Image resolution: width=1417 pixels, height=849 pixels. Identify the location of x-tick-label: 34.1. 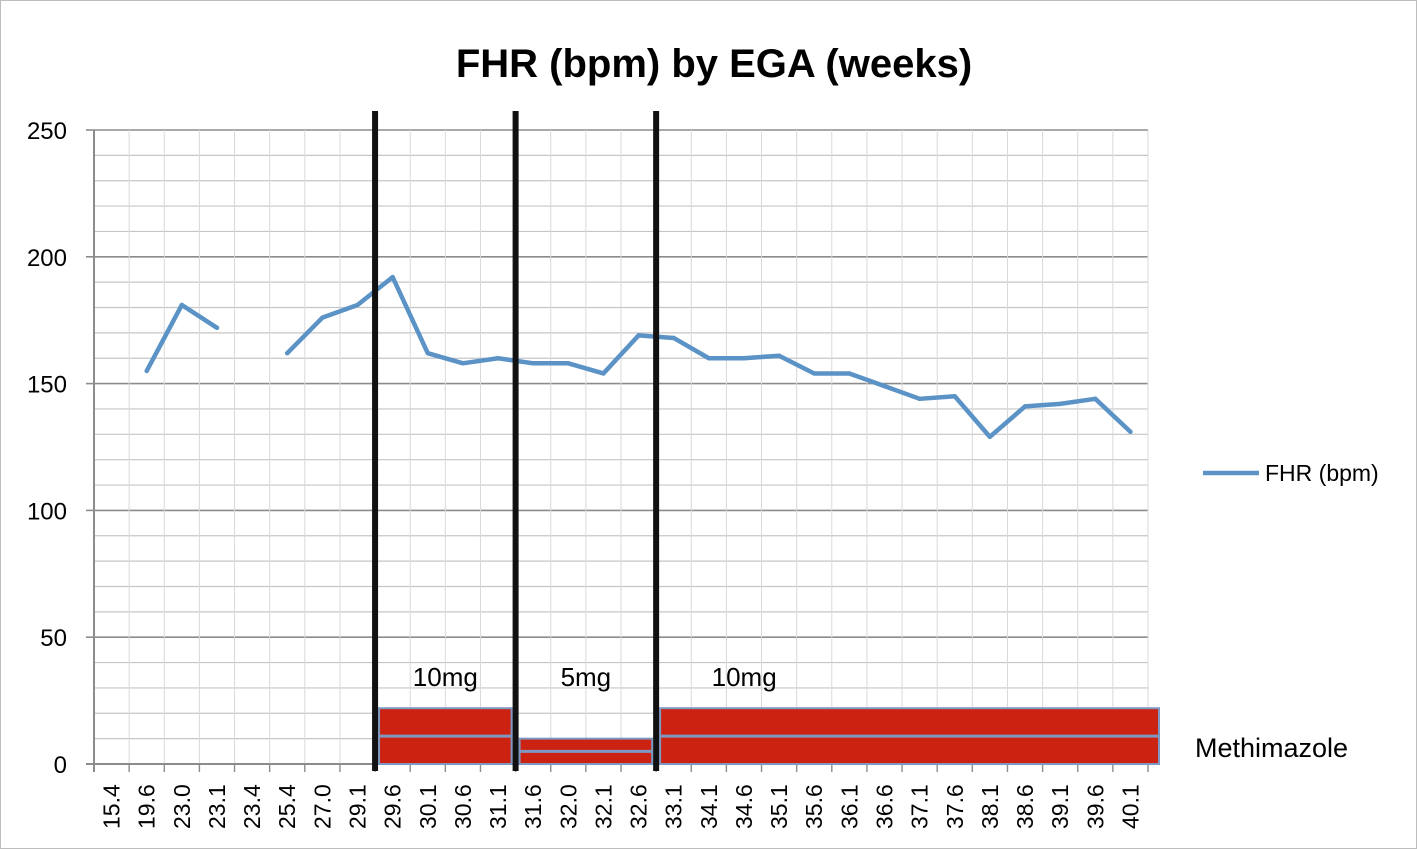
(709, 806).